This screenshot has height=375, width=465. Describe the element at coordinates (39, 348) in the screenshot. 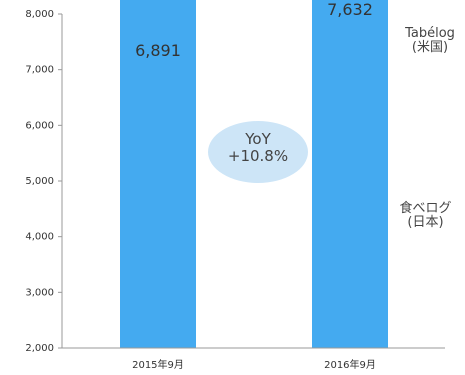

I see `y-tick-label: 2,000` at that location.